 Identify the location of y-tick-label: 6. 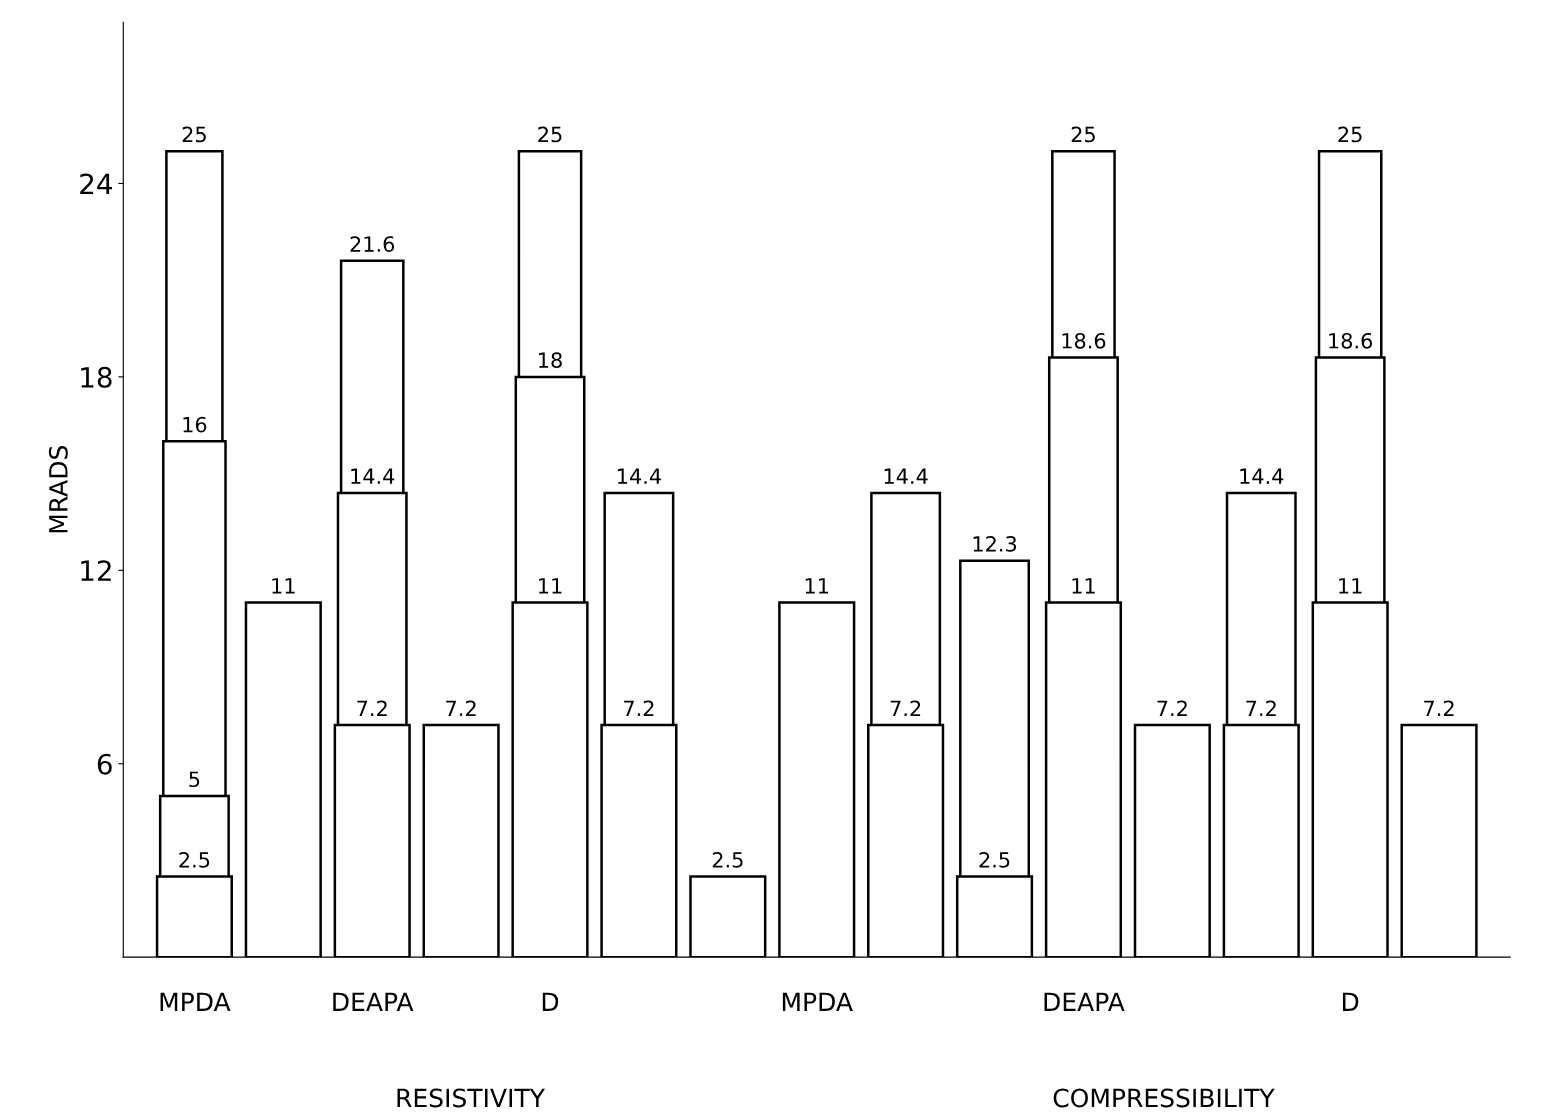
(104, 764).